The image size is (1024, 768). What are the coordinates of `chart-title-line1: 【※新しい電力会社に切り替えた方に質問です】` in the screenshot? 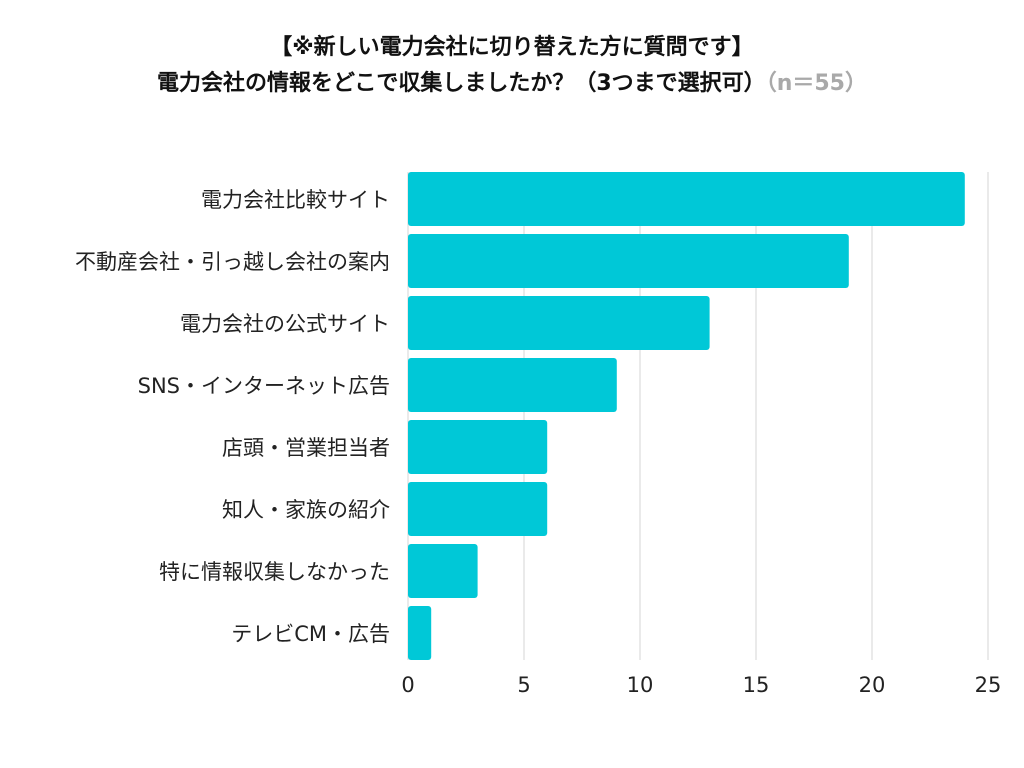 It's located at (512, 47).